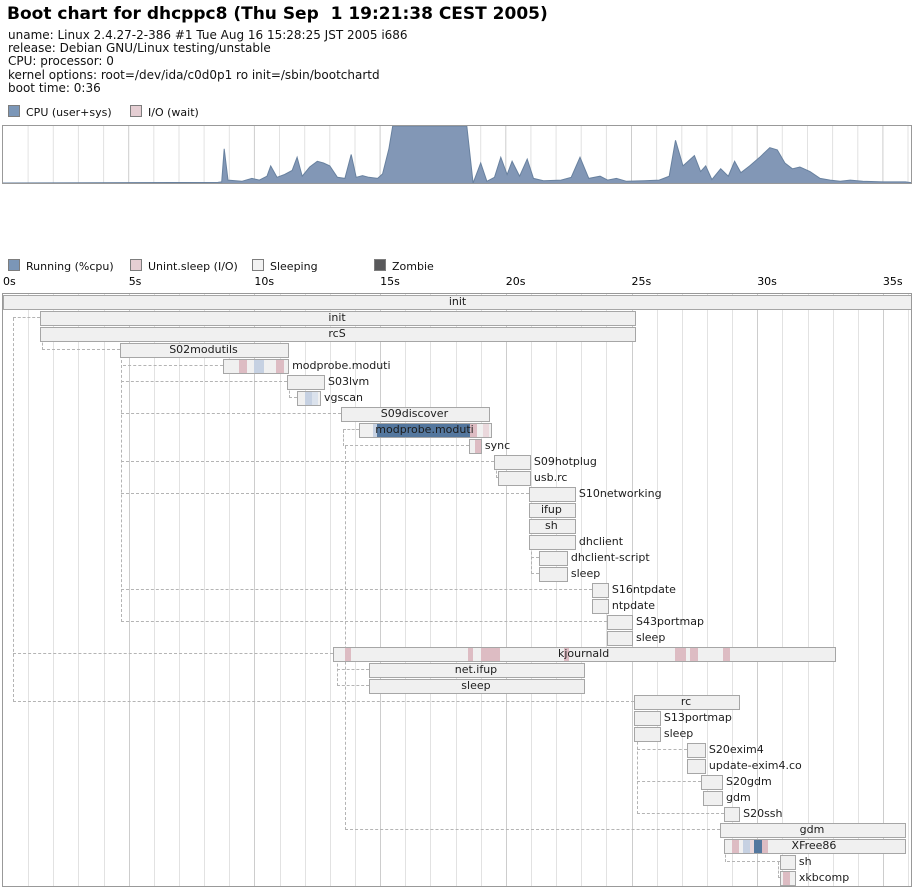  Describe the element at coordinates (337, 333) in the screenshot. I see `process-label: rcS` at that location.